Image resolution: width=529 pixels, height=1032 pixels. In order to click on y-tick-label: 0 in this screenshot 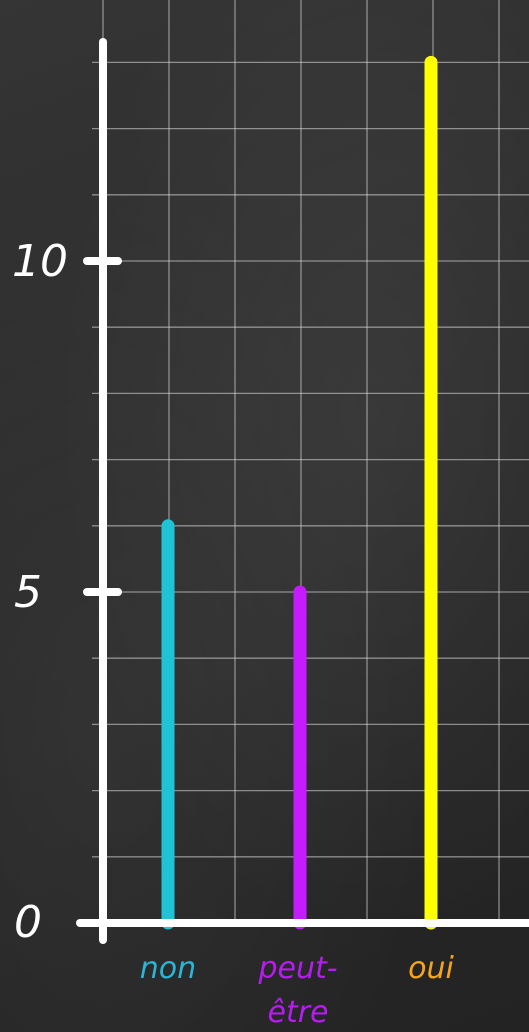, I will do `click(28, 922)`.